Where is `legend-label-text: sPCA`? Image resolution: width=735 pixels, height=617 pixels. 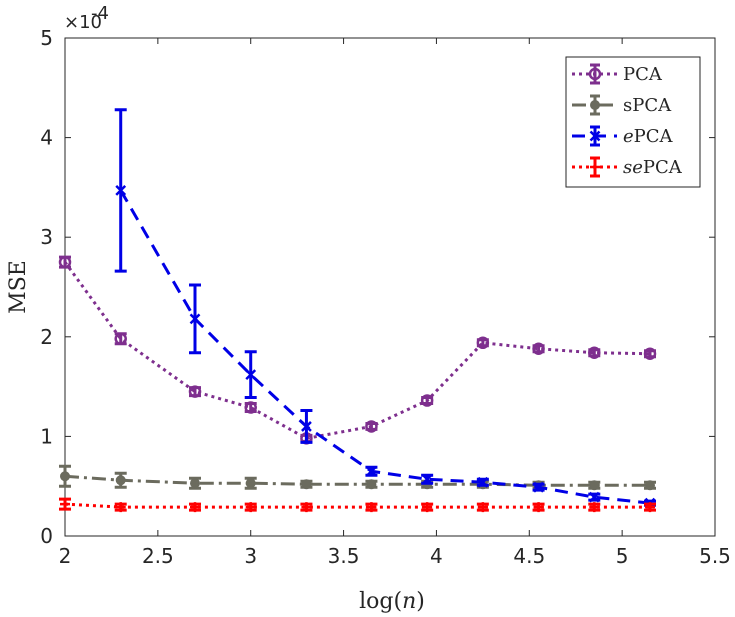
legend-label-text: sPCA is located at coordinates (647, 105).